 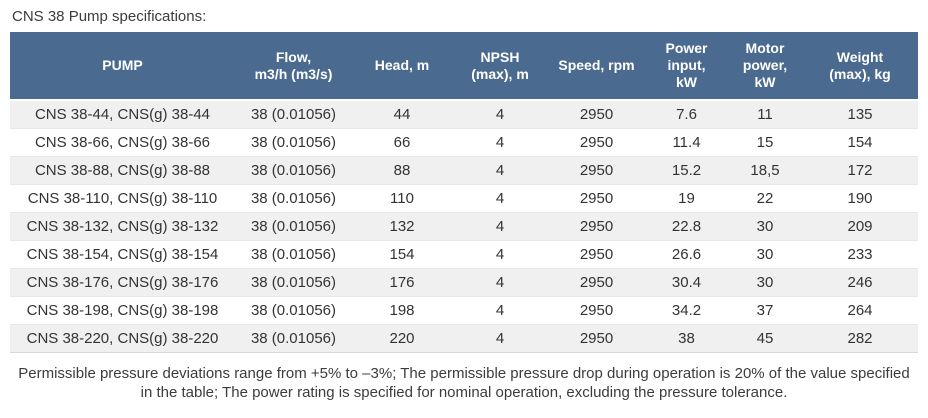 I want to click on cell-weight: 282, so click(x=860, y=338).